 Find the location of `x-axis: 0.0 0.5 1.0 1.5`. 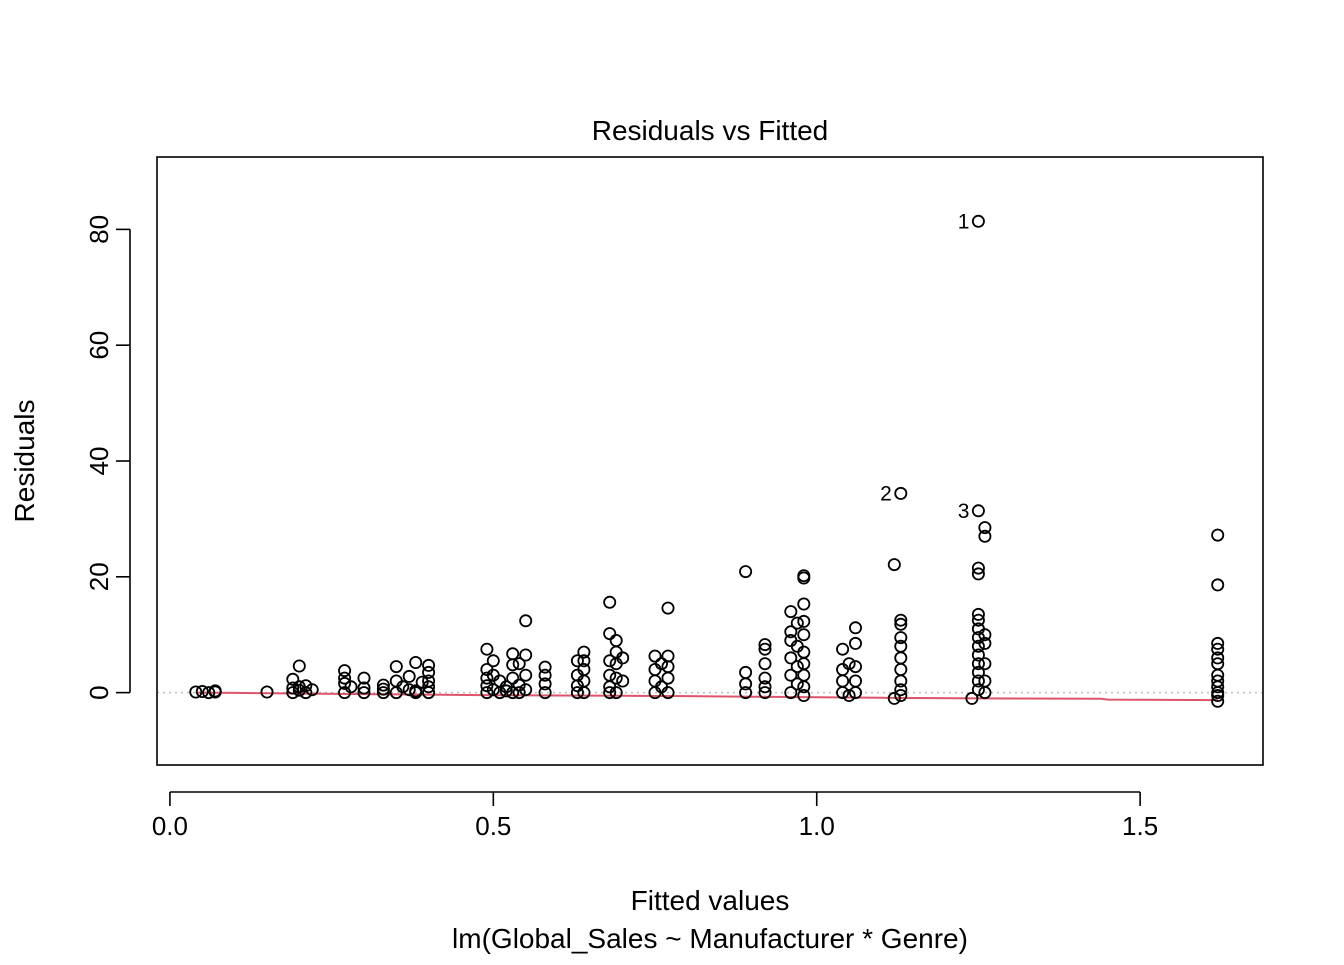

x-axis: 0.0 0.5 1.0 1.5 is located at coordinates (655, 816).